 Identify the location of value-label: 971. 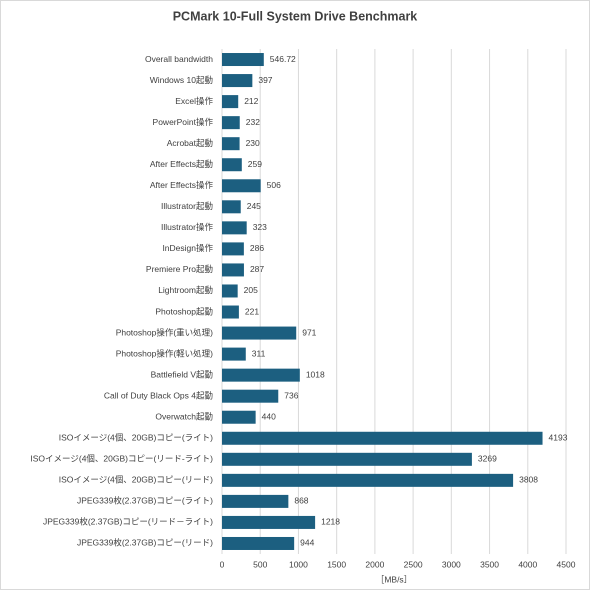
(309, 332).